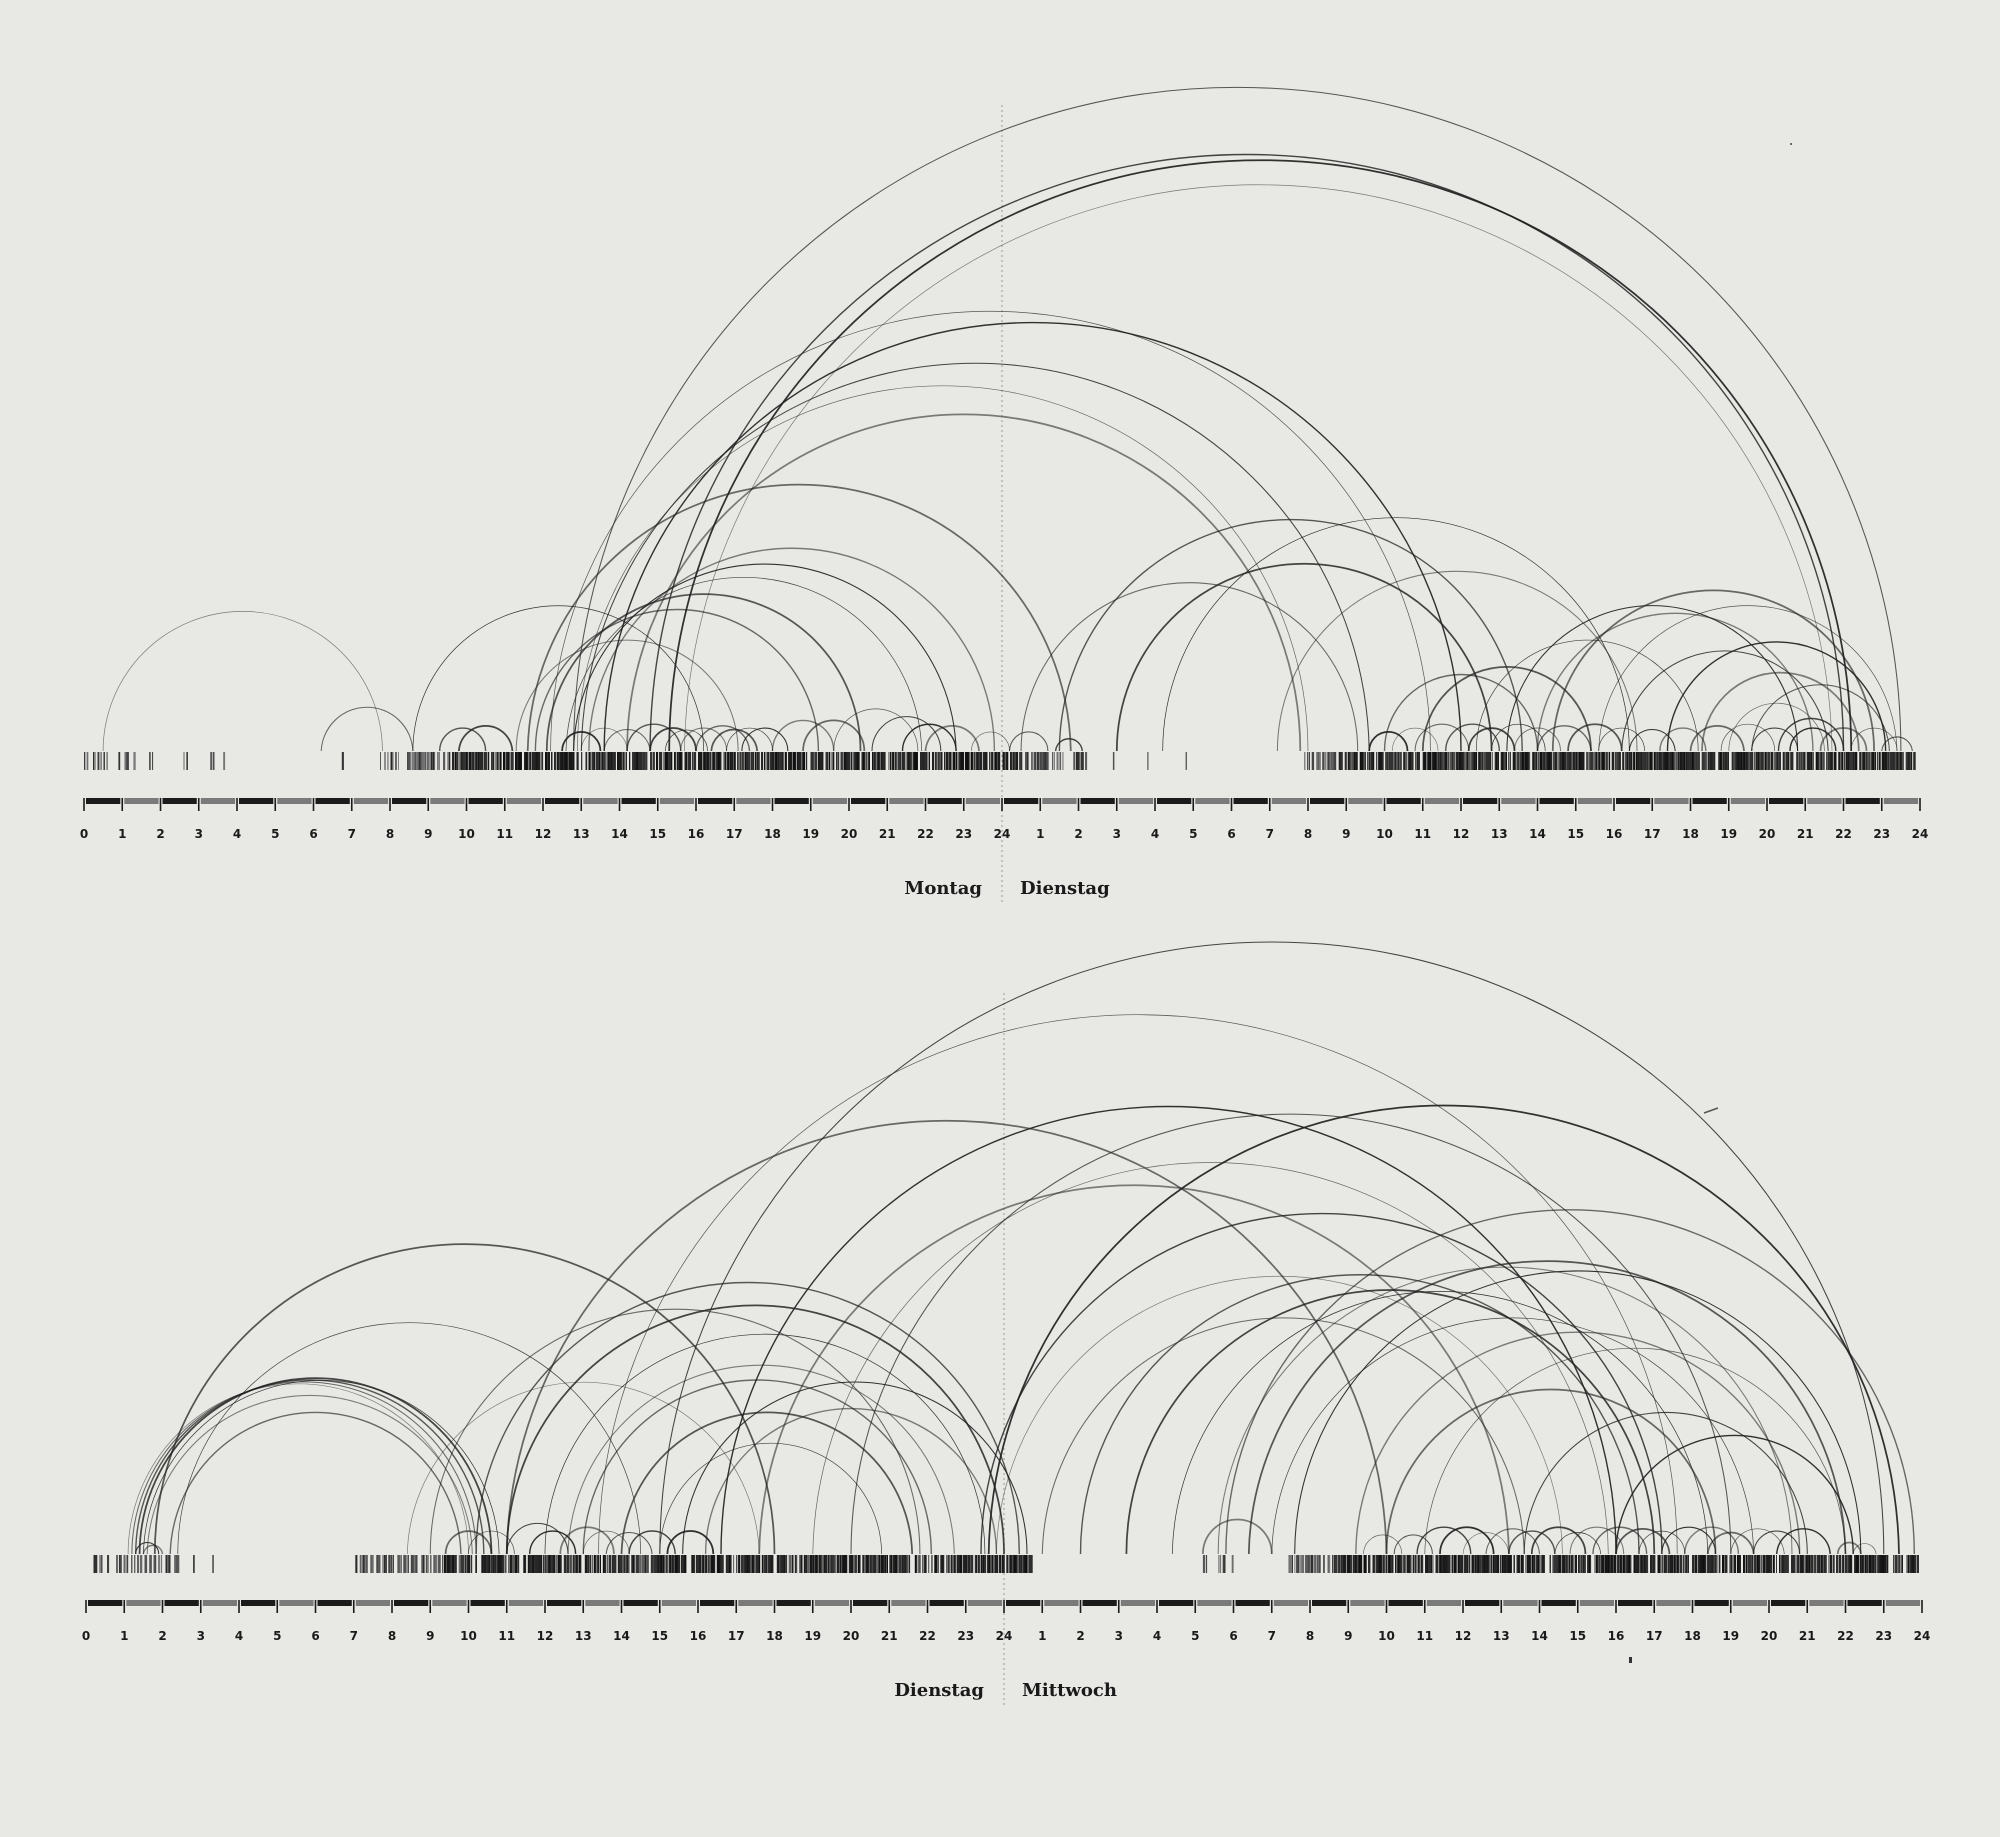 The height and width of the screenshot is (1837, 2000). Describe the element at coordinates (1499, 834) in the screenshot. I see `tick-label: 13` at that location.